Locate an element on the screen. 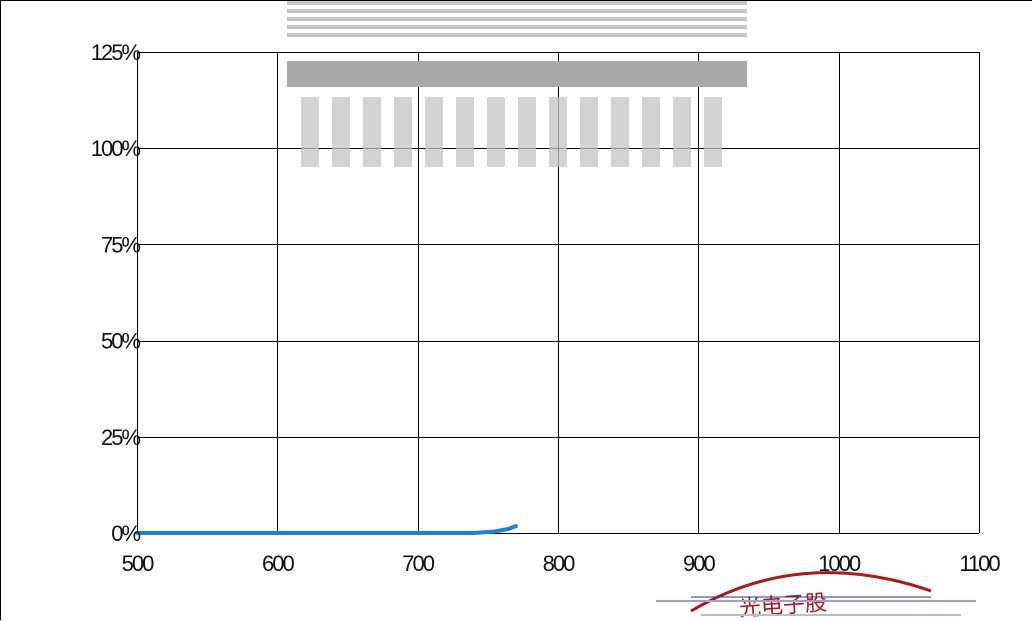  x-tick-label: 1100 is located at coordinates (979, 563).